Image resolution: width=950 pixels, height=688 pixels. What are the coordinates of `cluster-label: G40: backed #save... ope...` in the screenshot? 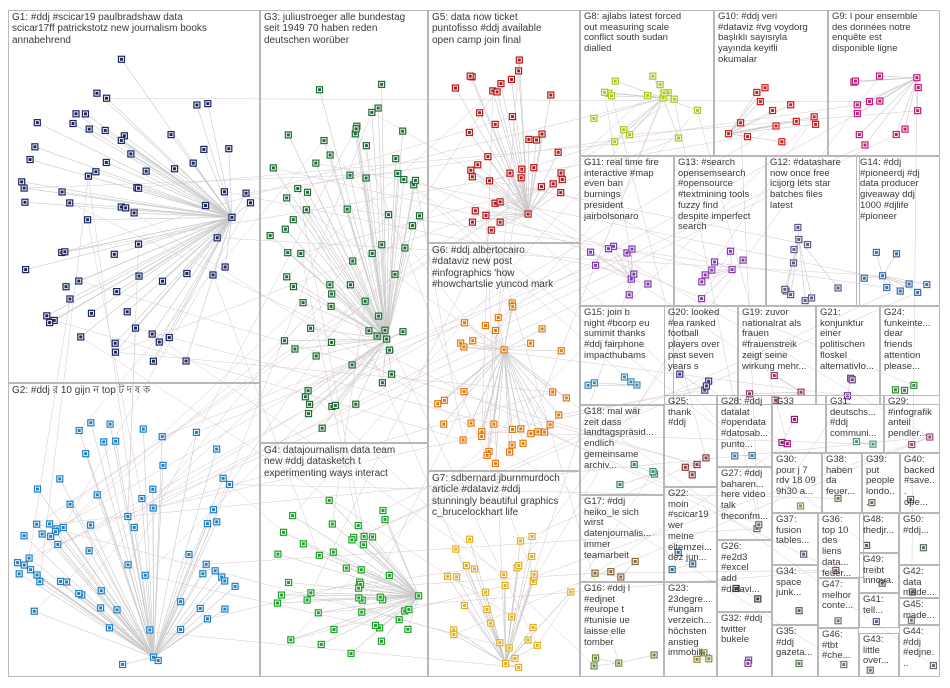 It's located at (919, 481).